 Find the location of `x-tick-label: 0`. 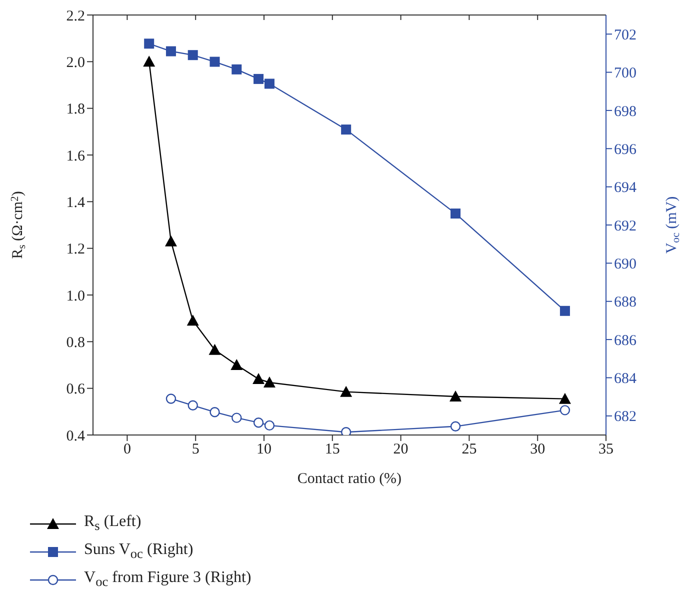

x-tick-label: 0 is located at coordinates (127, 450).